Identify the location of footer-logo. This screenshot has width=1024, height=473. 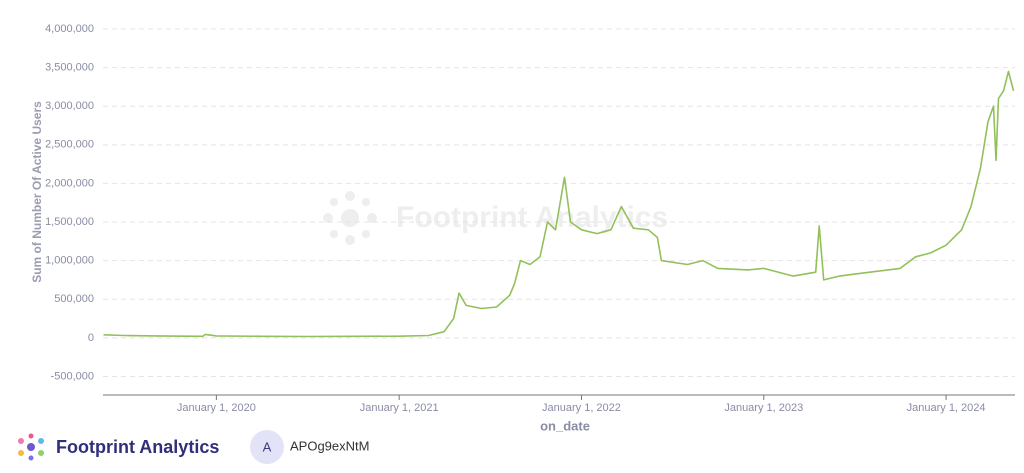
(31, 447).